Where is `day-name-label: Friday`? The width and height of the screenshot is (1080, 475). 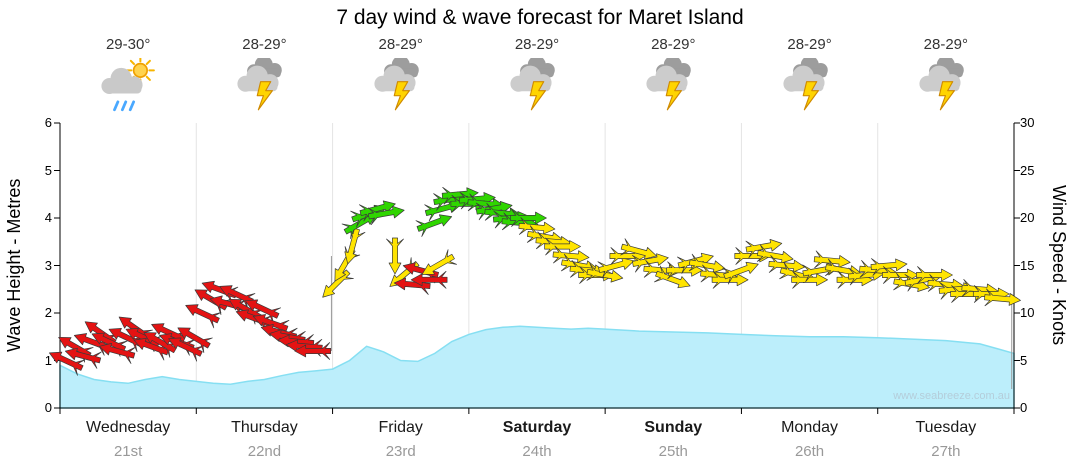 day-name-label: Friday is located at coordinates (400, 427).